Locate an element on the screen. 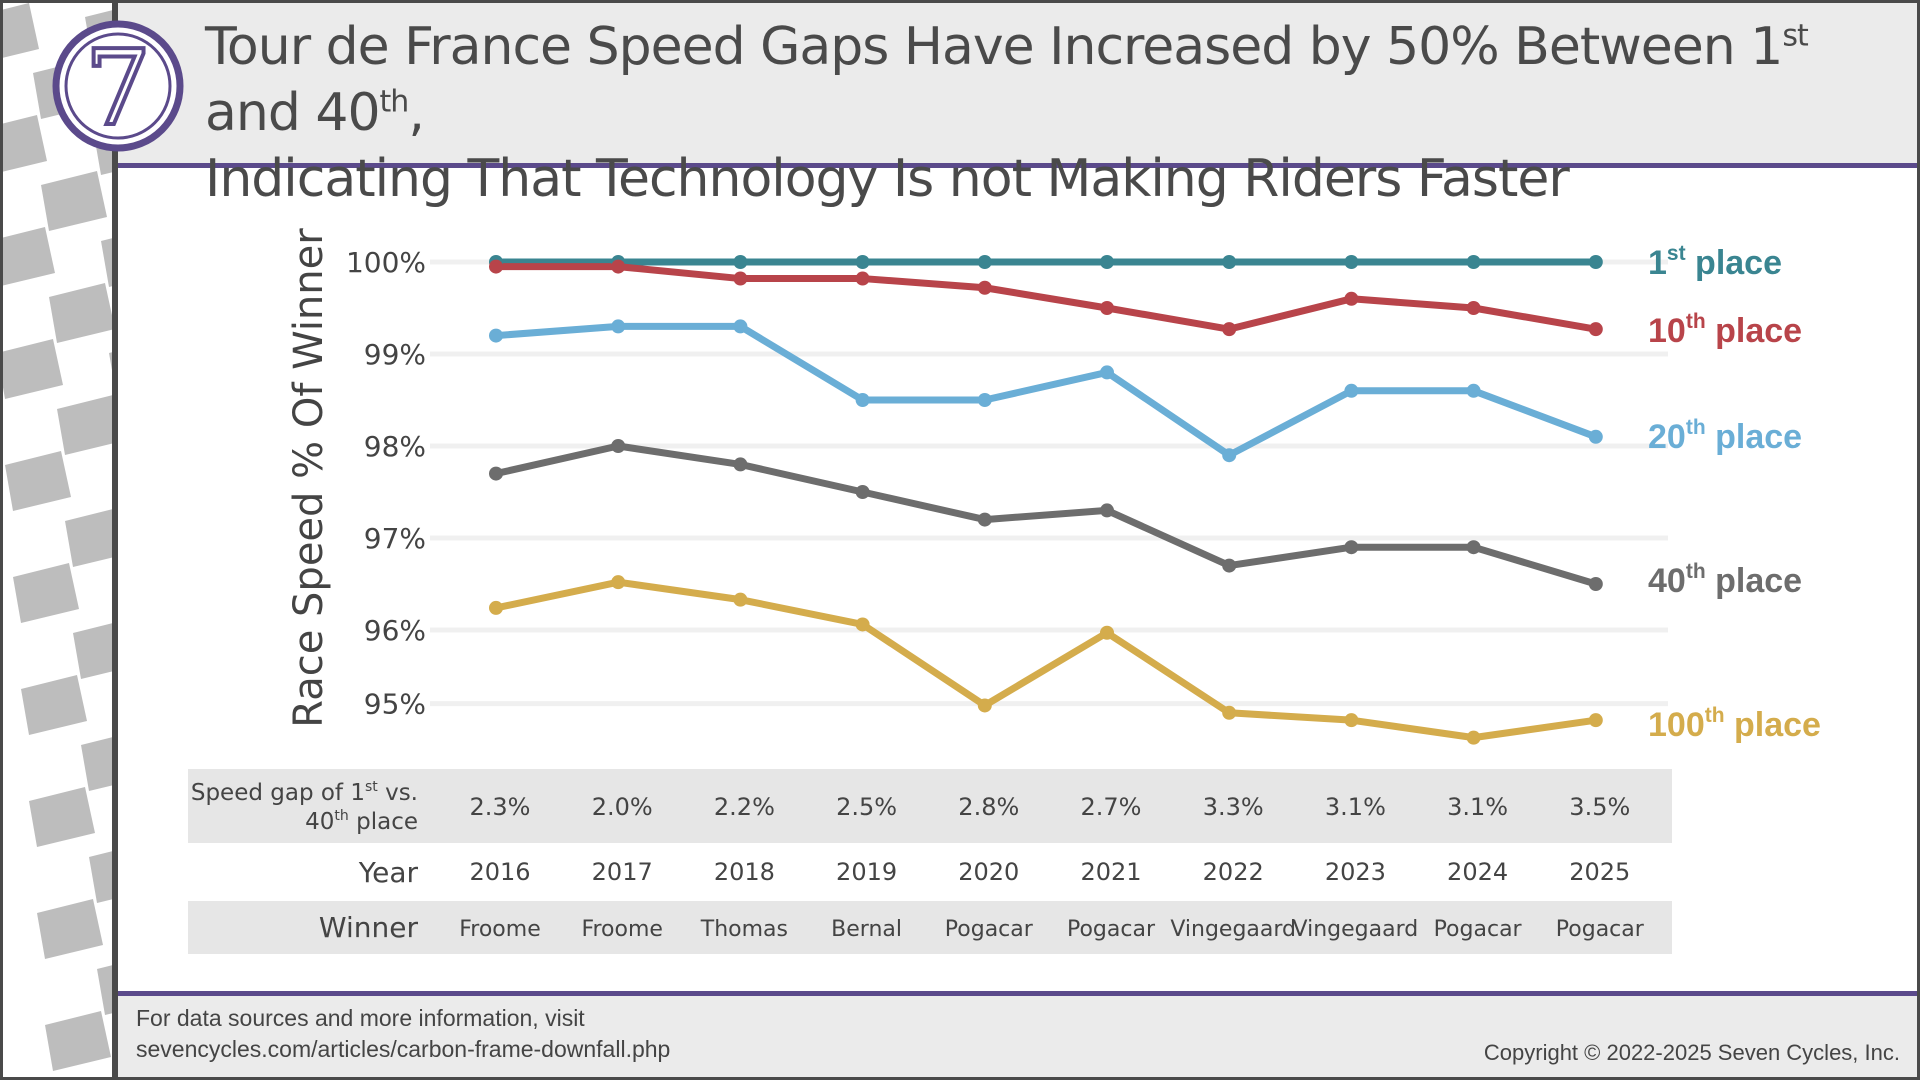 The width and height of the screenshot is (1920, 1080). winner-cell-2025: Pogacar is located at coordinates (1600, 929).